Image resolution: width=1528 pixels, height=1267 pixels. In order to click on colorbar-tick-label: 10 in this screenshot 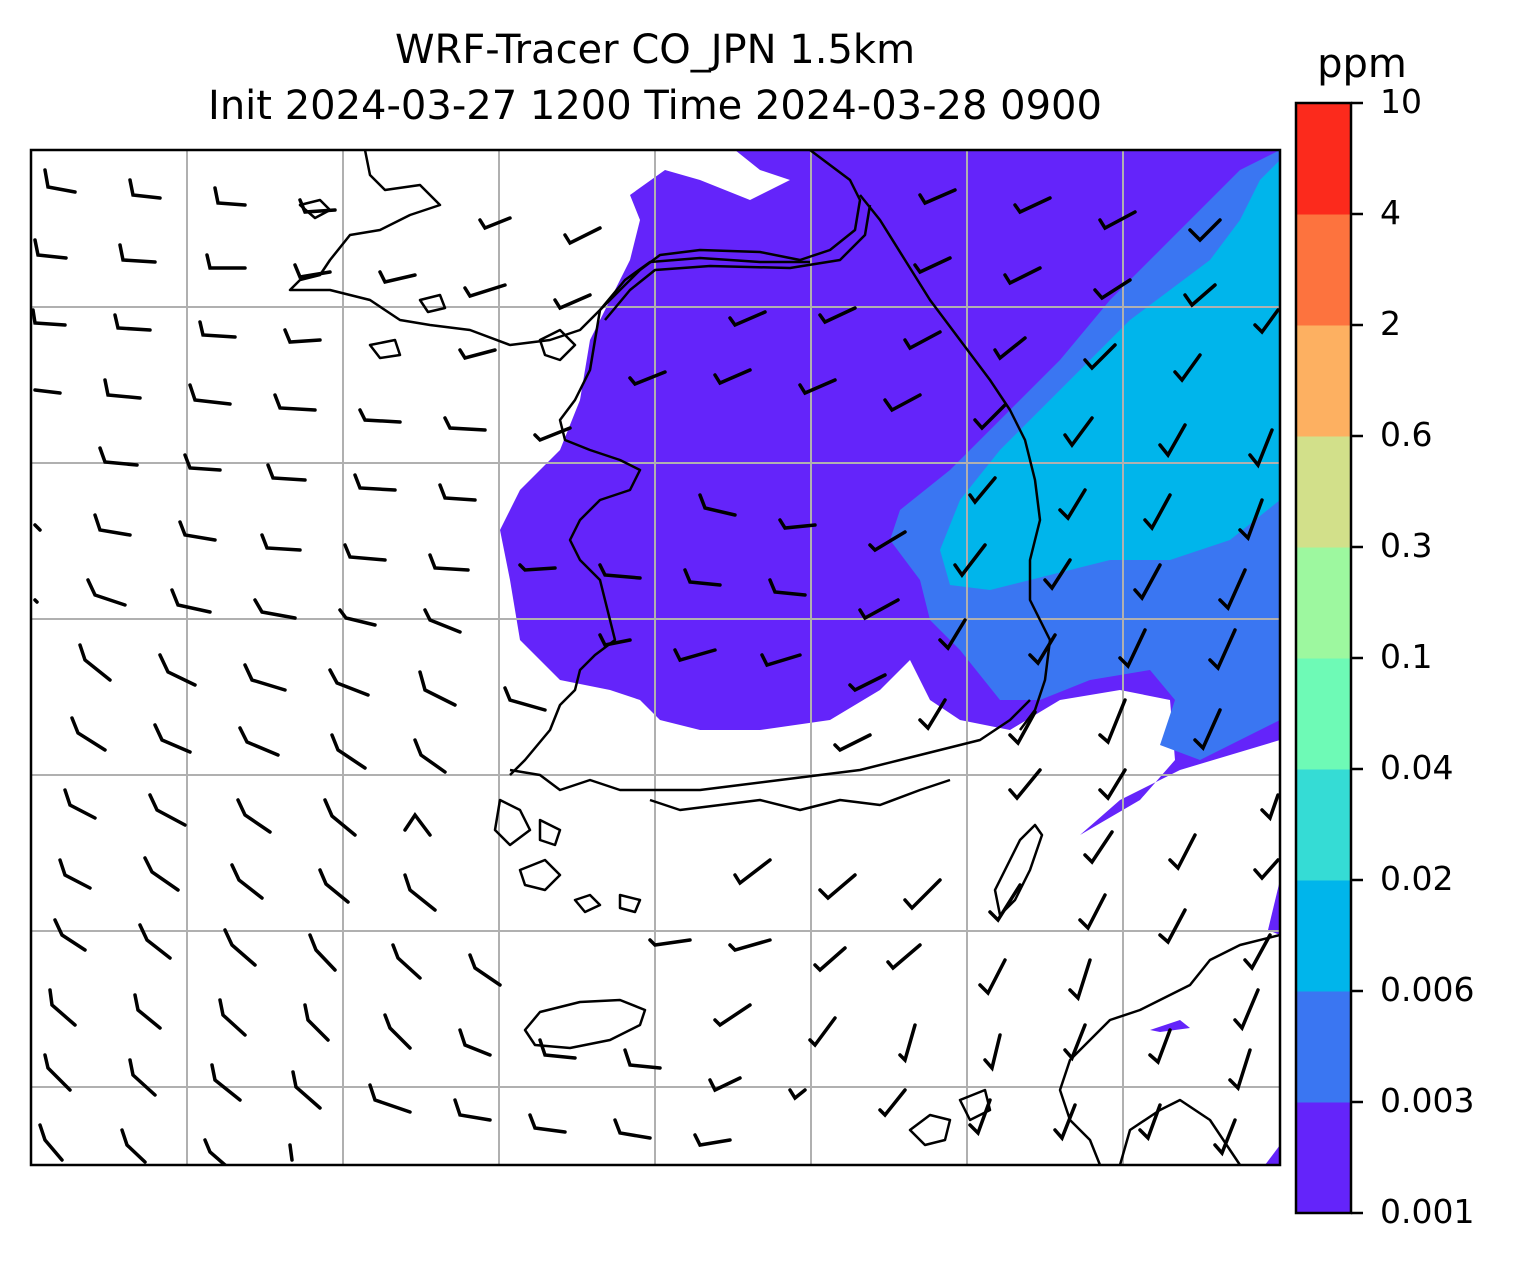, I will do `click(1401, 101)`.